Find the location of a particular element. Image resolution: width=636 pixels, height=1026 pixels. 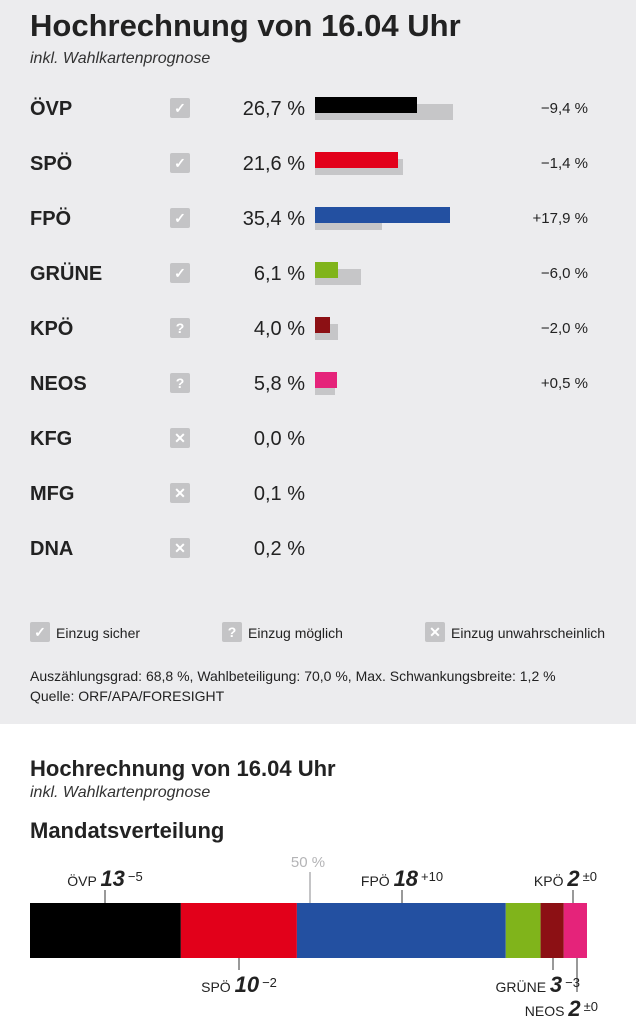

change-label: −1,4 % is located at coordinates (564, 163).